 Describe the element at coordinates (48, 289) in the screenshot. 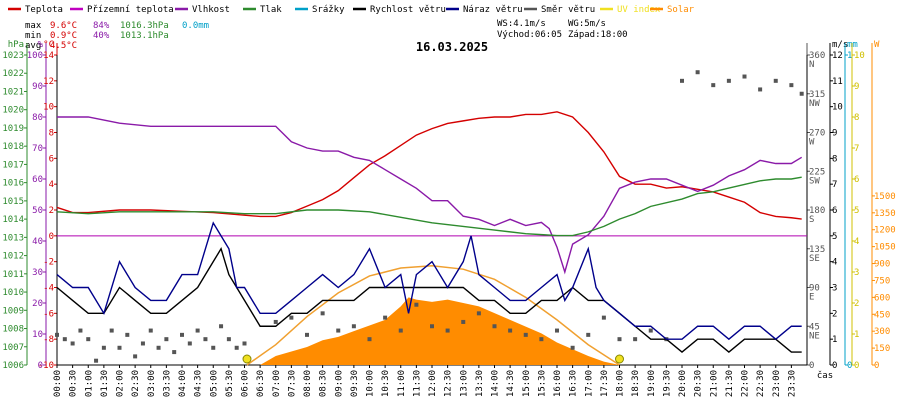

I see `temperature-tick-label: -4` at that location.